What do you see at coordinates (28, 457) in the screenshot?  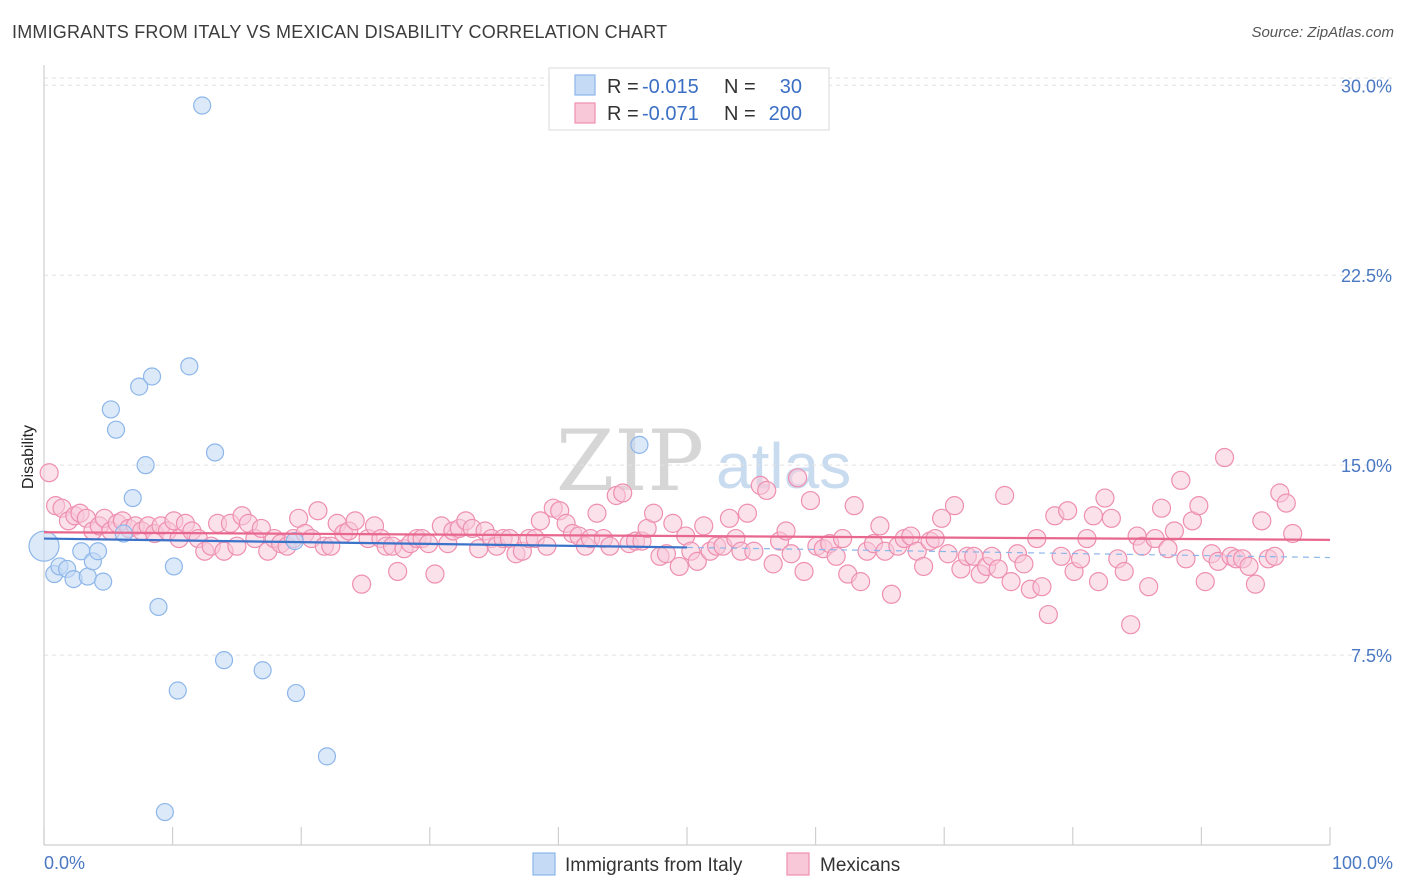 I see `y-axis-label: Disability` at bounding box center [28, 457].